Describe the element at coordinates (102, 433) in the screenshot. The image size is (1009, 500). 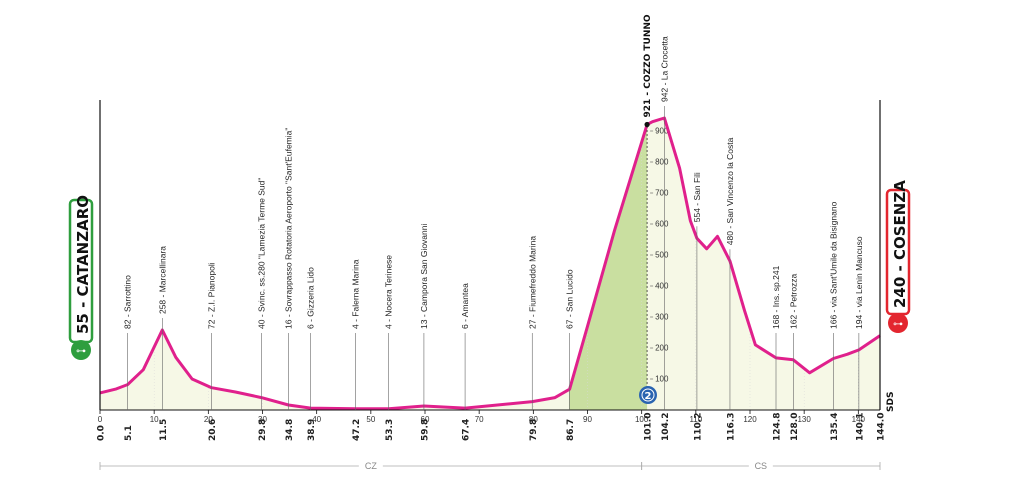
I see `start-km-label: 0.0` at that location.